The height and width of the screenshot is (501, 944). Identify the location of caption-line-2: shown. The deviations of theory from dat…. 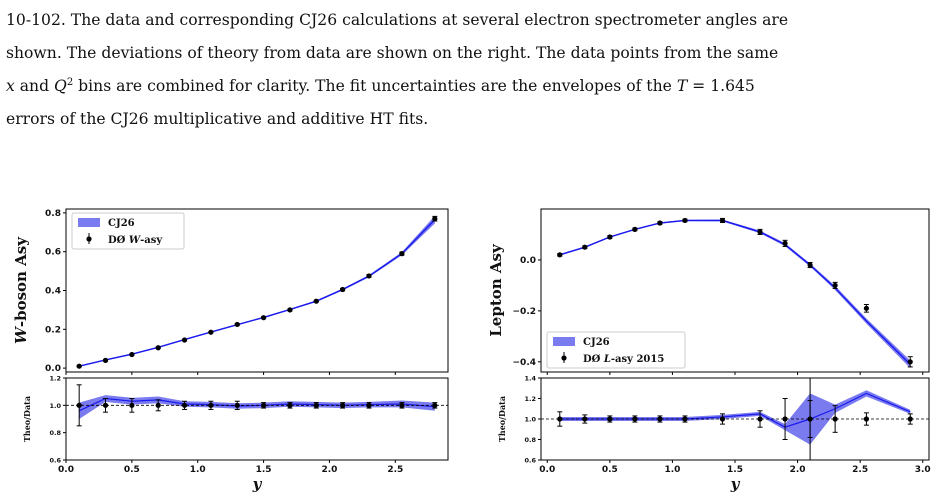
(392, 53).